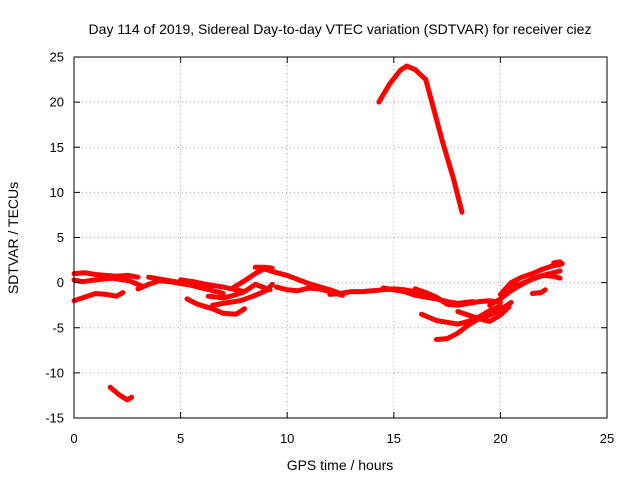 The height and width of the screenshot is (480, 640). I want to click on y-axis-tick-labels: -15 -10 -5 0 5 10 15 20 25, so click(54, 238).